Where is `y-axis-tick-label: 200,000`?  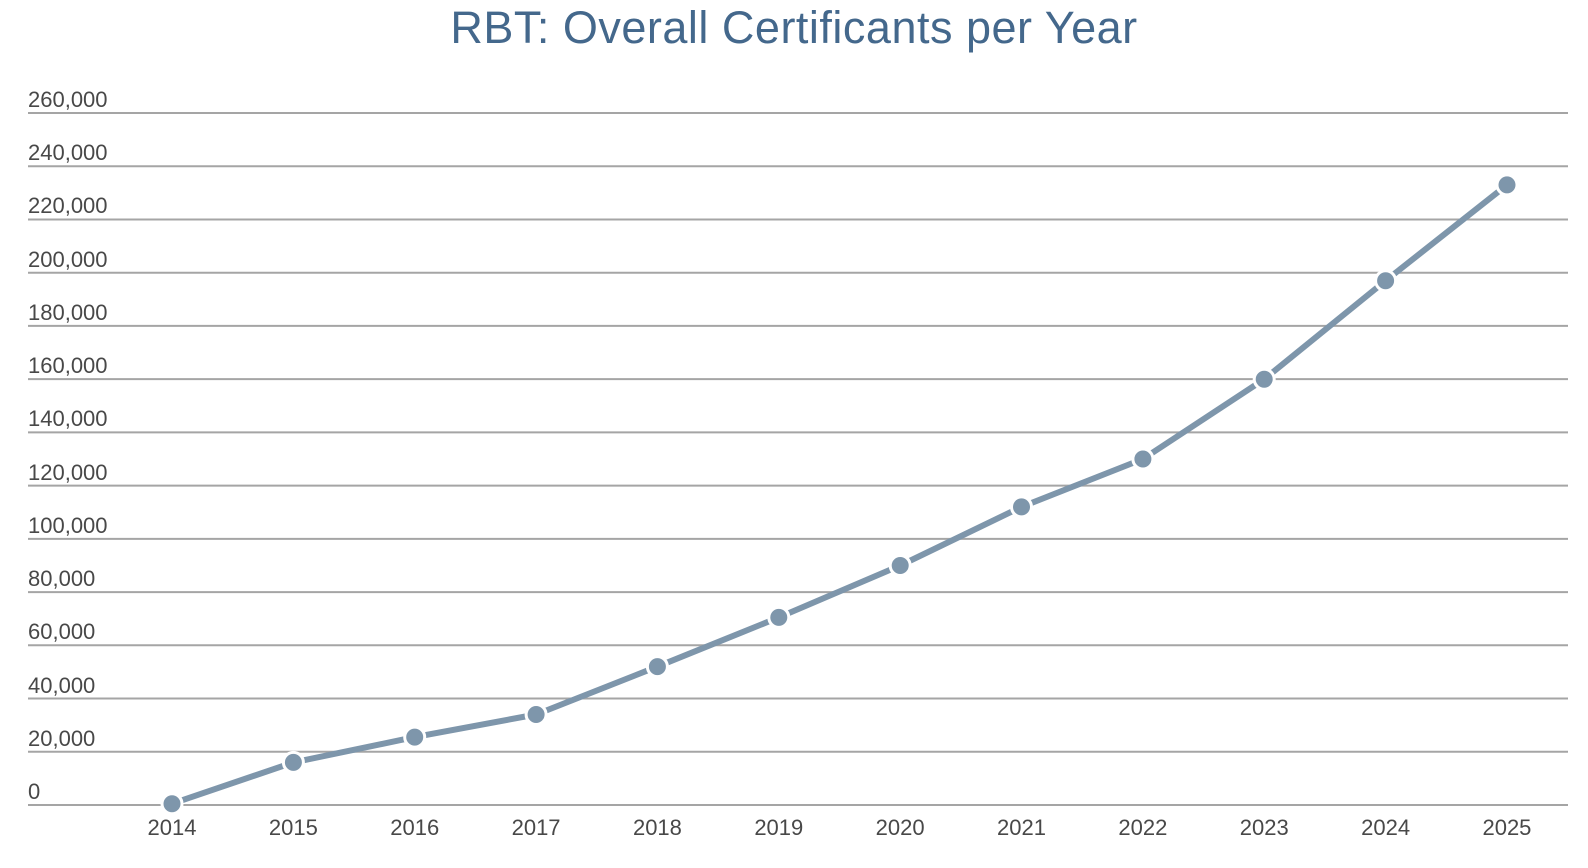 y-axis-tick-label: 200,000 is located at coordinates (68, 259).